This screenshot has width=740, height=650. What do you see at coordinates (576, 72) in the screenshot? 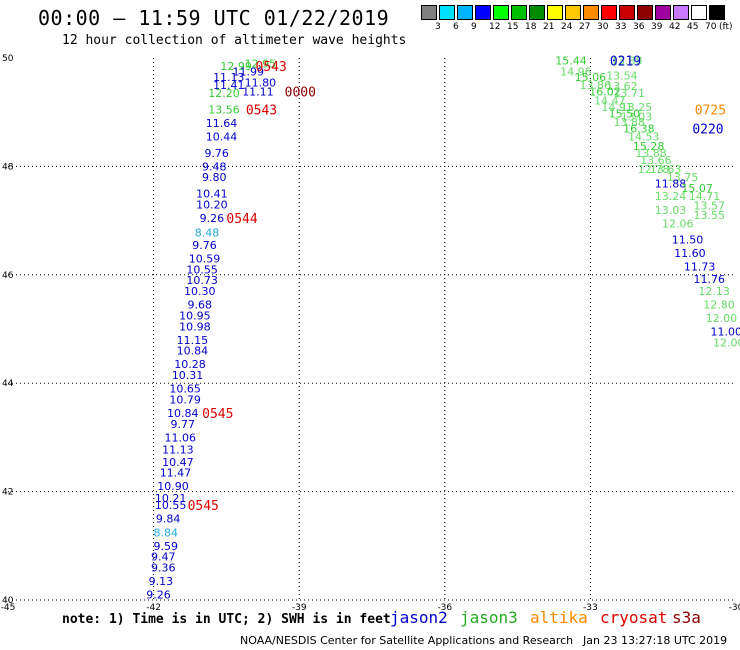
I see `wave-height-point: 14.96` at bounding box center [576, 72].